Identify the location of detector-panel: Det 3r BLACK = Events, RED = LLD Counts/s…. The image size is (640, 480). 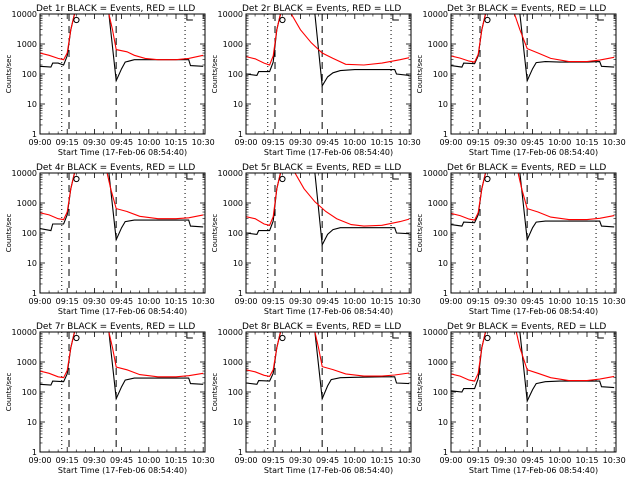
(521, 80).